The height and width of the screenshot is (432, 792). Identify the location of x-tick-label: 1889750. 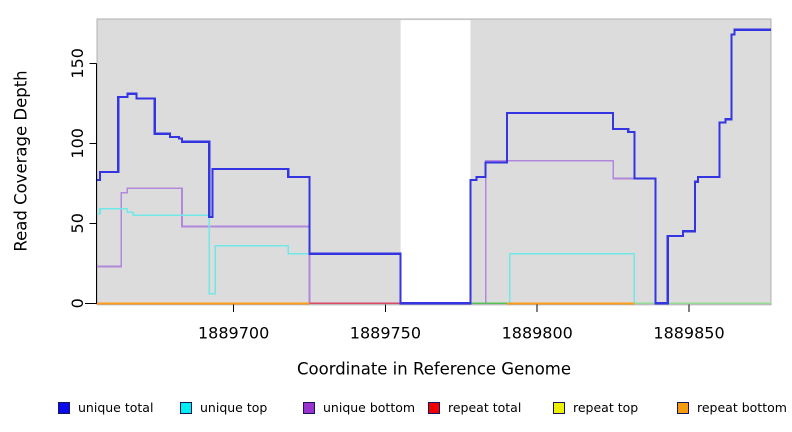
(385, 332).